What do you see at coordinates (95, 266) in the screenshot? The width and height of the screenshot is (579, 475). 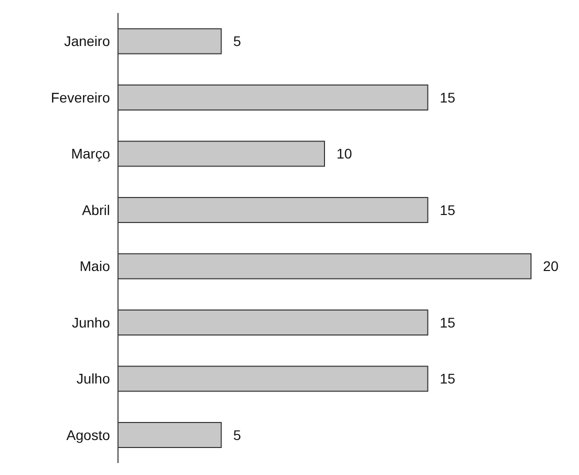 I see `y-tick-label: Maio` at bounding box center [95, 266].